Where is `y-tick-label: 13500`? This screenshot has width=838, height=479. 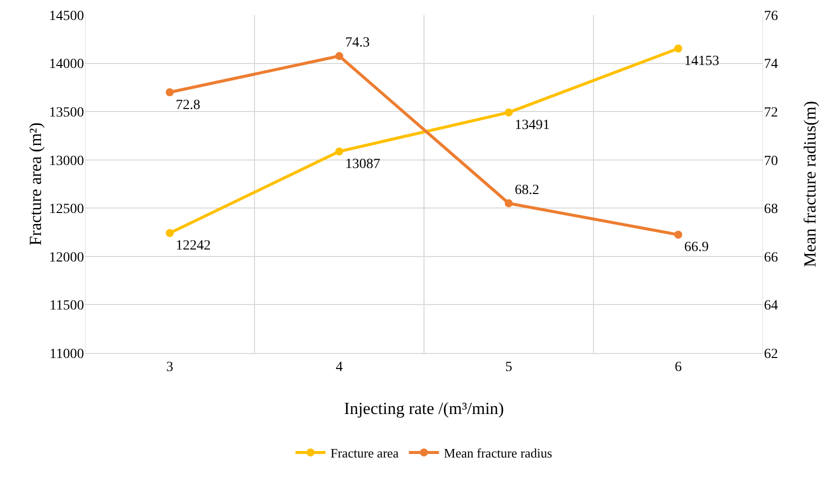
y-tick-label: 13500 is located at coordinates (66, 112).